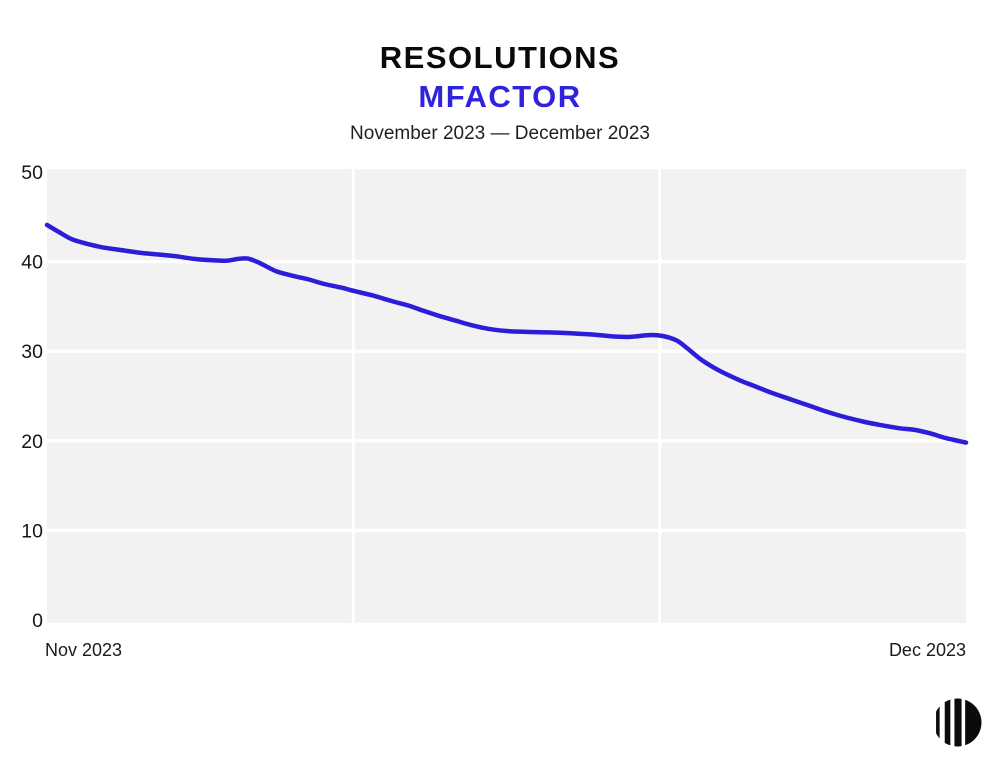 The height and width of the screenshot is (770, 1000). What do you see at coordinates (37, 621) in the screenshot?
I see `y-tick-label-0: 0` at bounding box center [37, 621].